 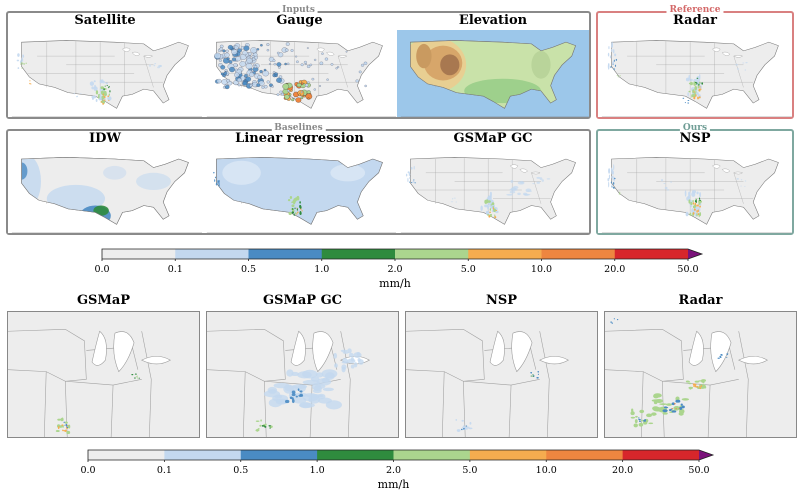 I want to click on panel-title-gsmap-gc-bottom: GSMaP GC, so click(x=302, y=300).